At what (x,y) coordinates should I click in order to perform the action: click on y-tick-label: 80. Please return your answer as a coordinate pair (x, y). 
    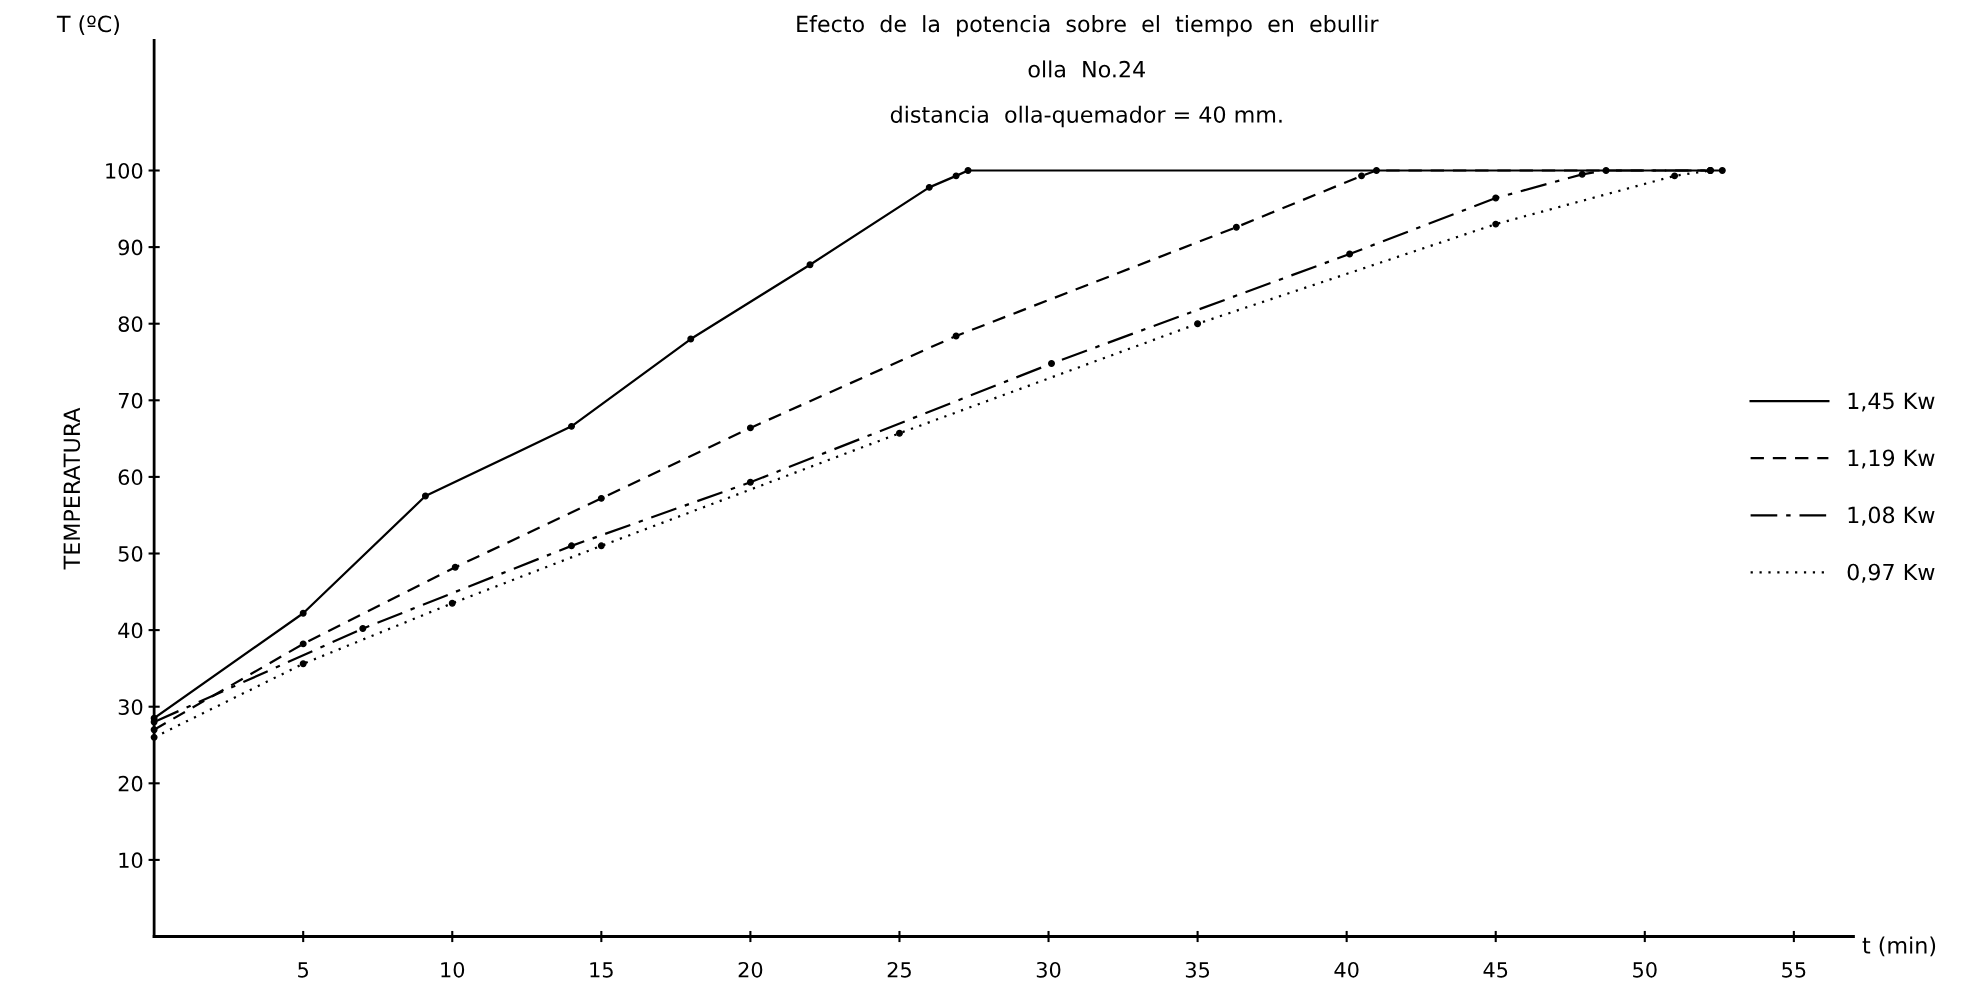
    Looking at the image, I should click on (130, 324).